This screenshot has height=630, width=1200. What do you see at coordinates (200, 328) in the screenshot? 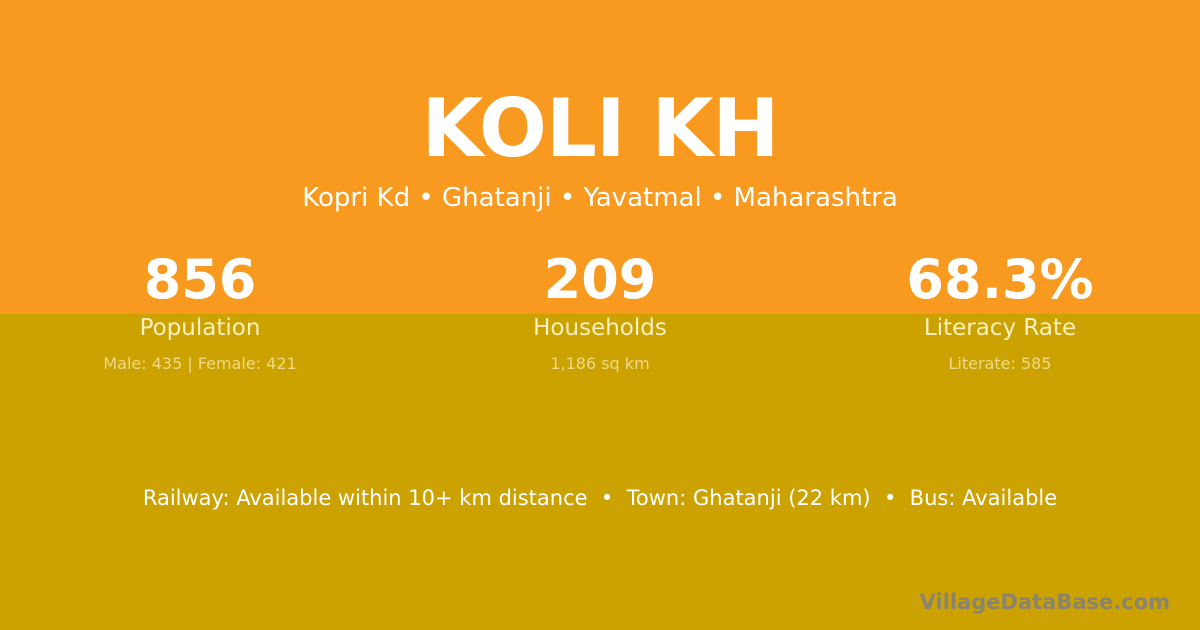
I see `population-label: Population` at bounding box center [200, 328].